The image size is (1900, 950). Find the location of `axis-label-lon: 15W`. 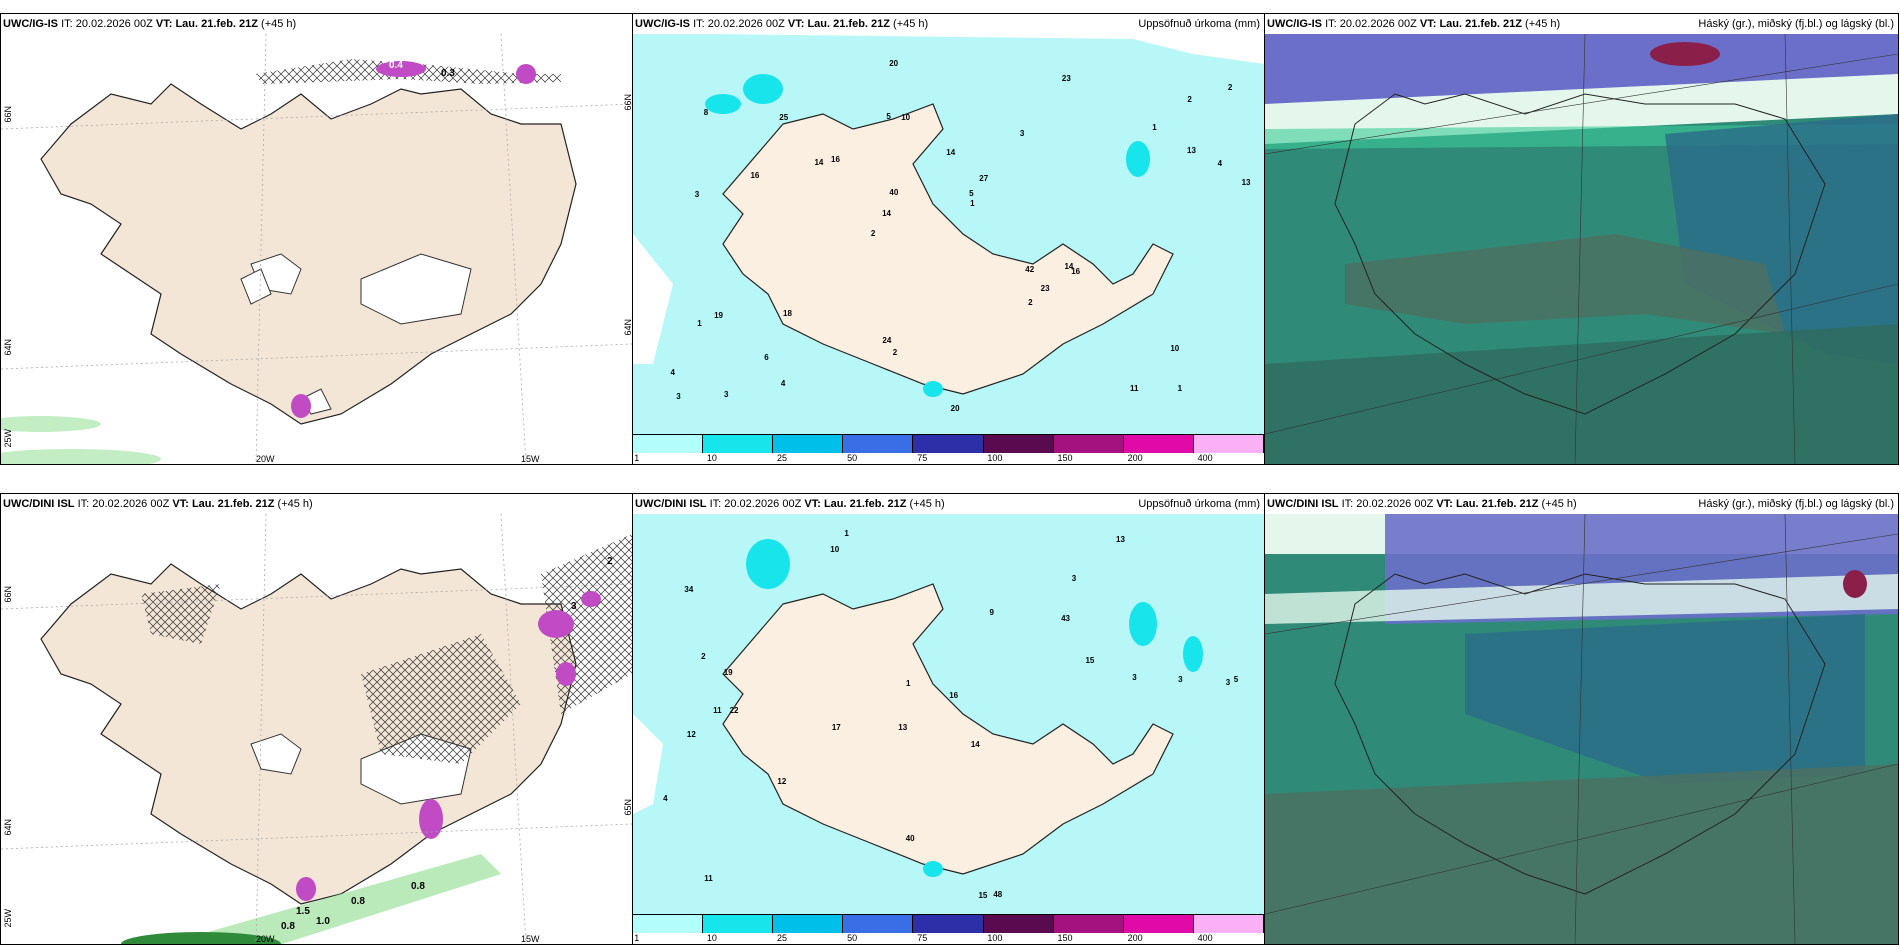

axis-label-lon: 15W is located at coordinates (530, 459).